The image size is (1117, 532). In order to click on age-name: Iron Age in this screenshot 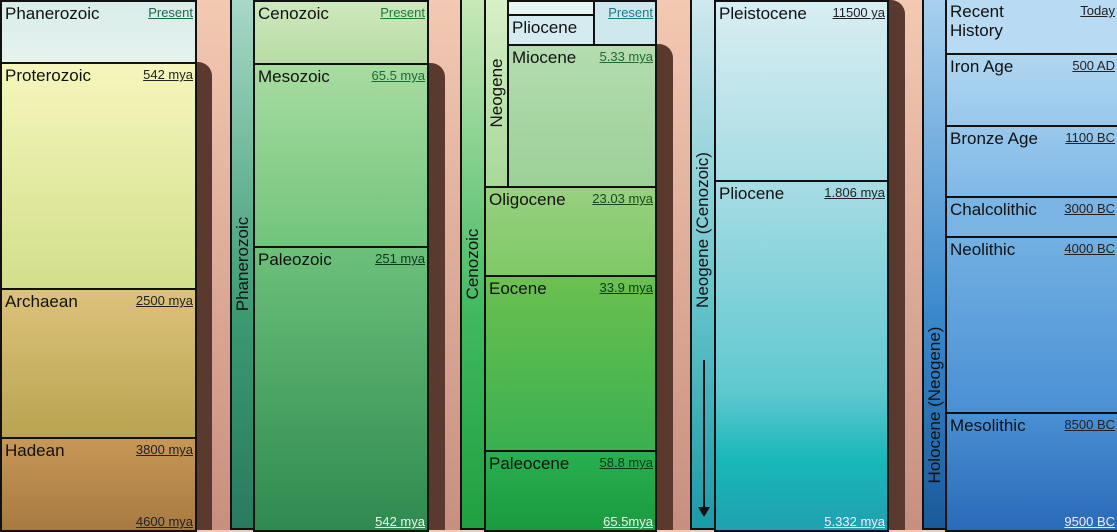, I will do `click(982, 66)`.